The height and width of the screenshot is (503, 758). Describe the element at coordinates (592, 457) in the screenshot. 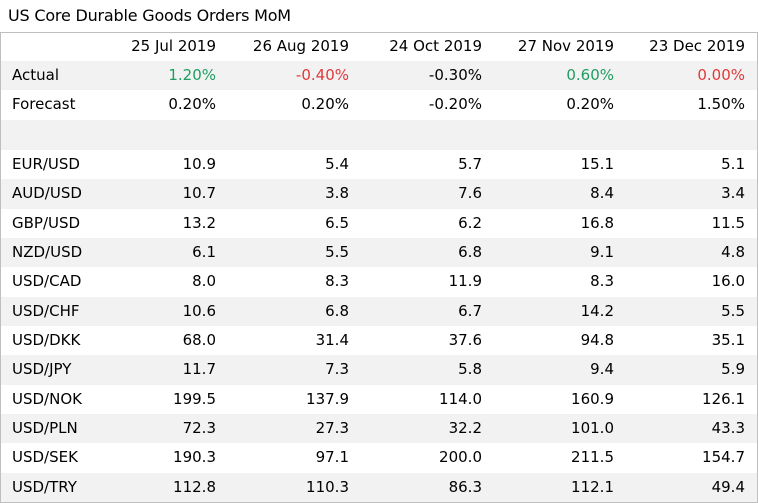

I see `pair-value: 211.5` at that location.